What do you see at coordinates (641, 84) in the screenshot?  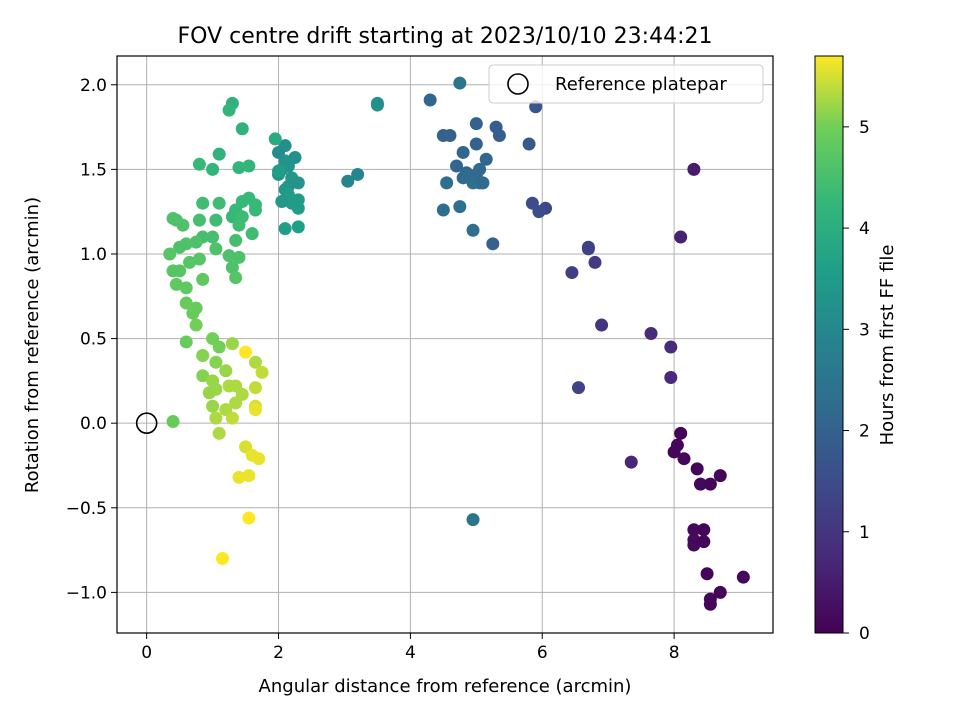 I see `legend-label: Reference platepar` at bounding box center [641, 84].